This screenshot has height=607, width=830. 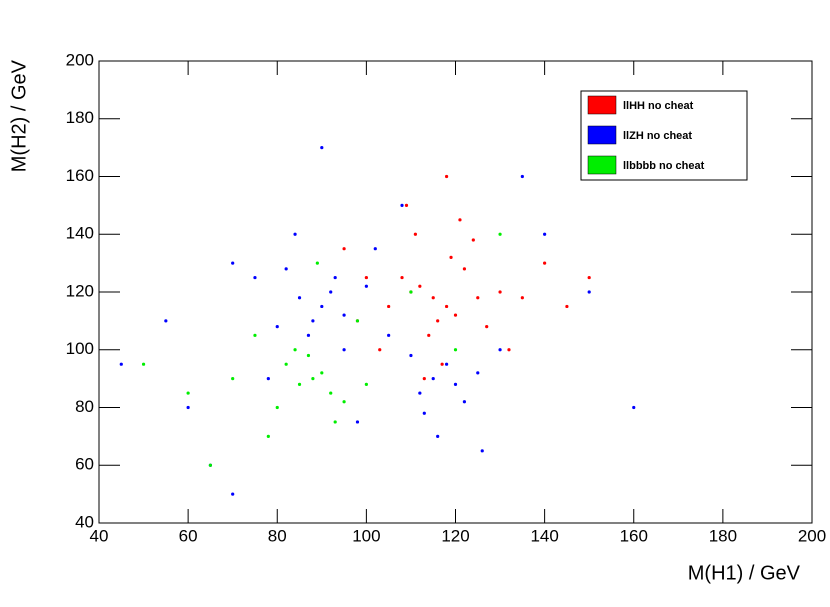 What do you see at coordinates (80, 117) in the screenshot?
I see `y-tick-label: 180` at bounding box center [80, 117].